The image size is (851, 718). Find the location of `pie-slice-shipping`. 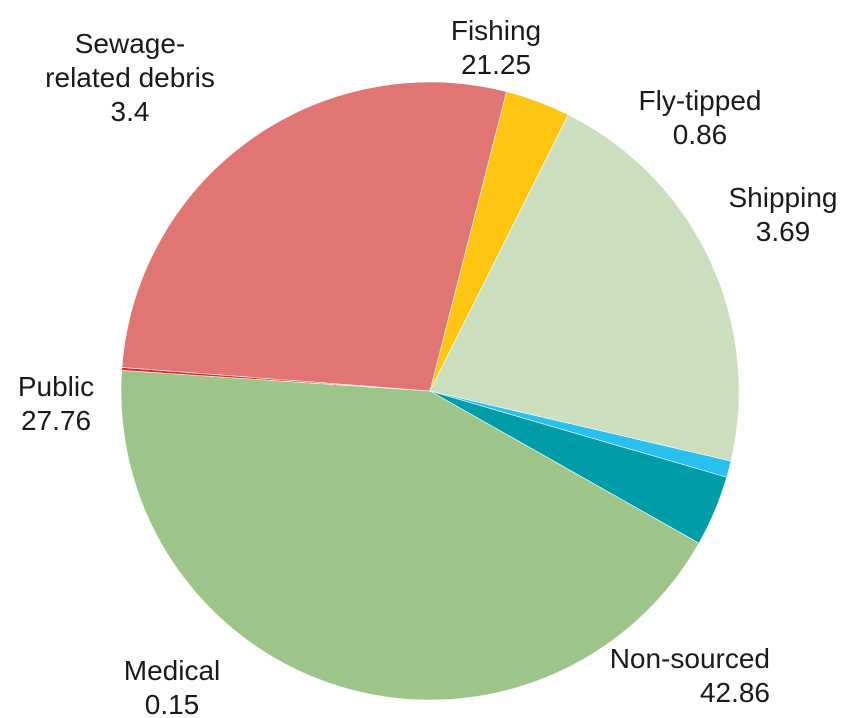

pie-slice-shipping is located at coordinates (578, 467).